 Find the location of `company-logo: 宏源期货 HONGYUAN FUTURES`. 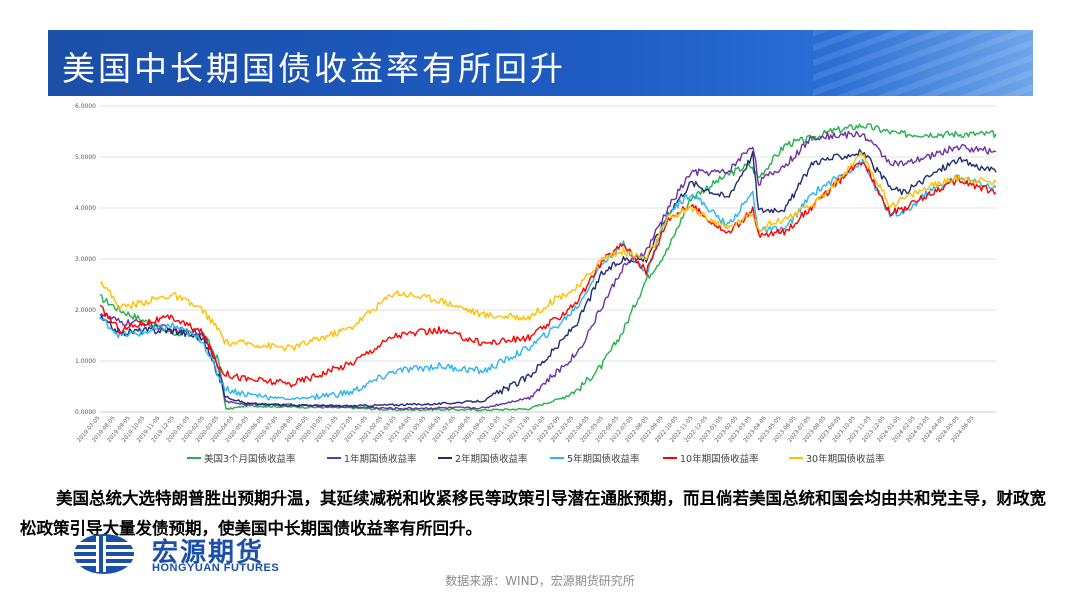

company-logo: 宏源期货 HONGYUAN FUTURES is located at coordinates (202, 553).